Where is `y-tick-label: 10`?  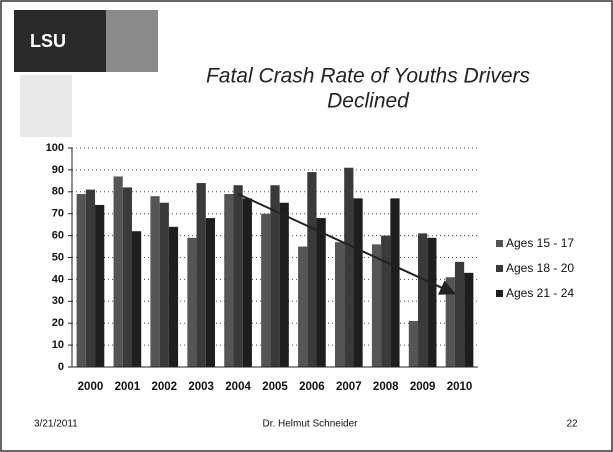 y-tick-label: 10 is located at coordinates (58, 345).